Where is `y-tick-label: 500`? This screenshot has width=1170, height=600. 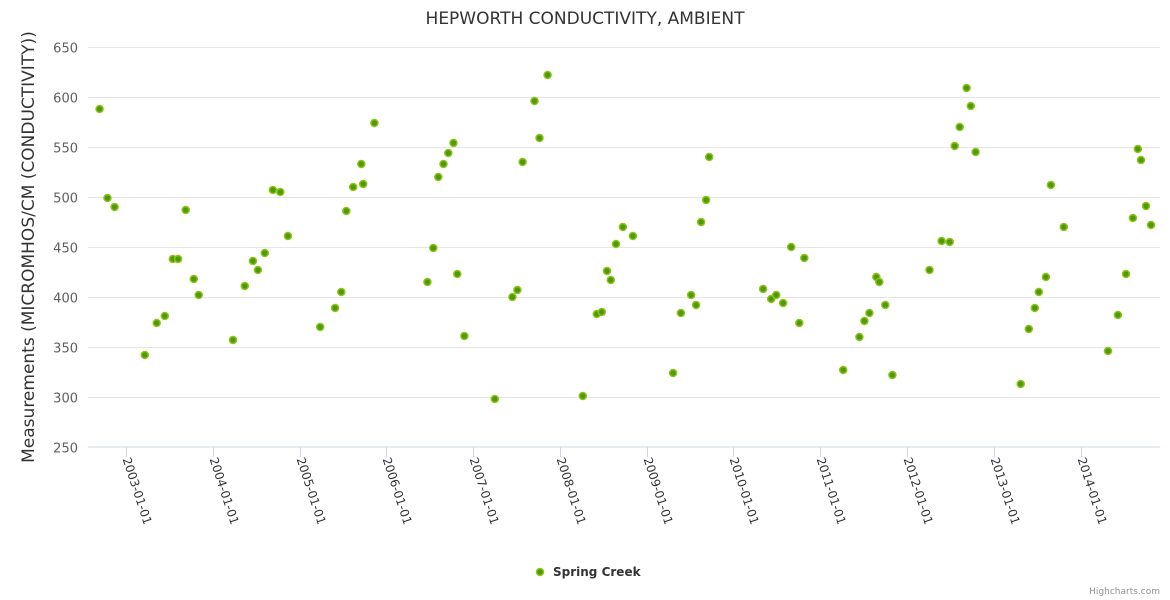 y-tick-label: 500 is located at coordinates (65, 199).